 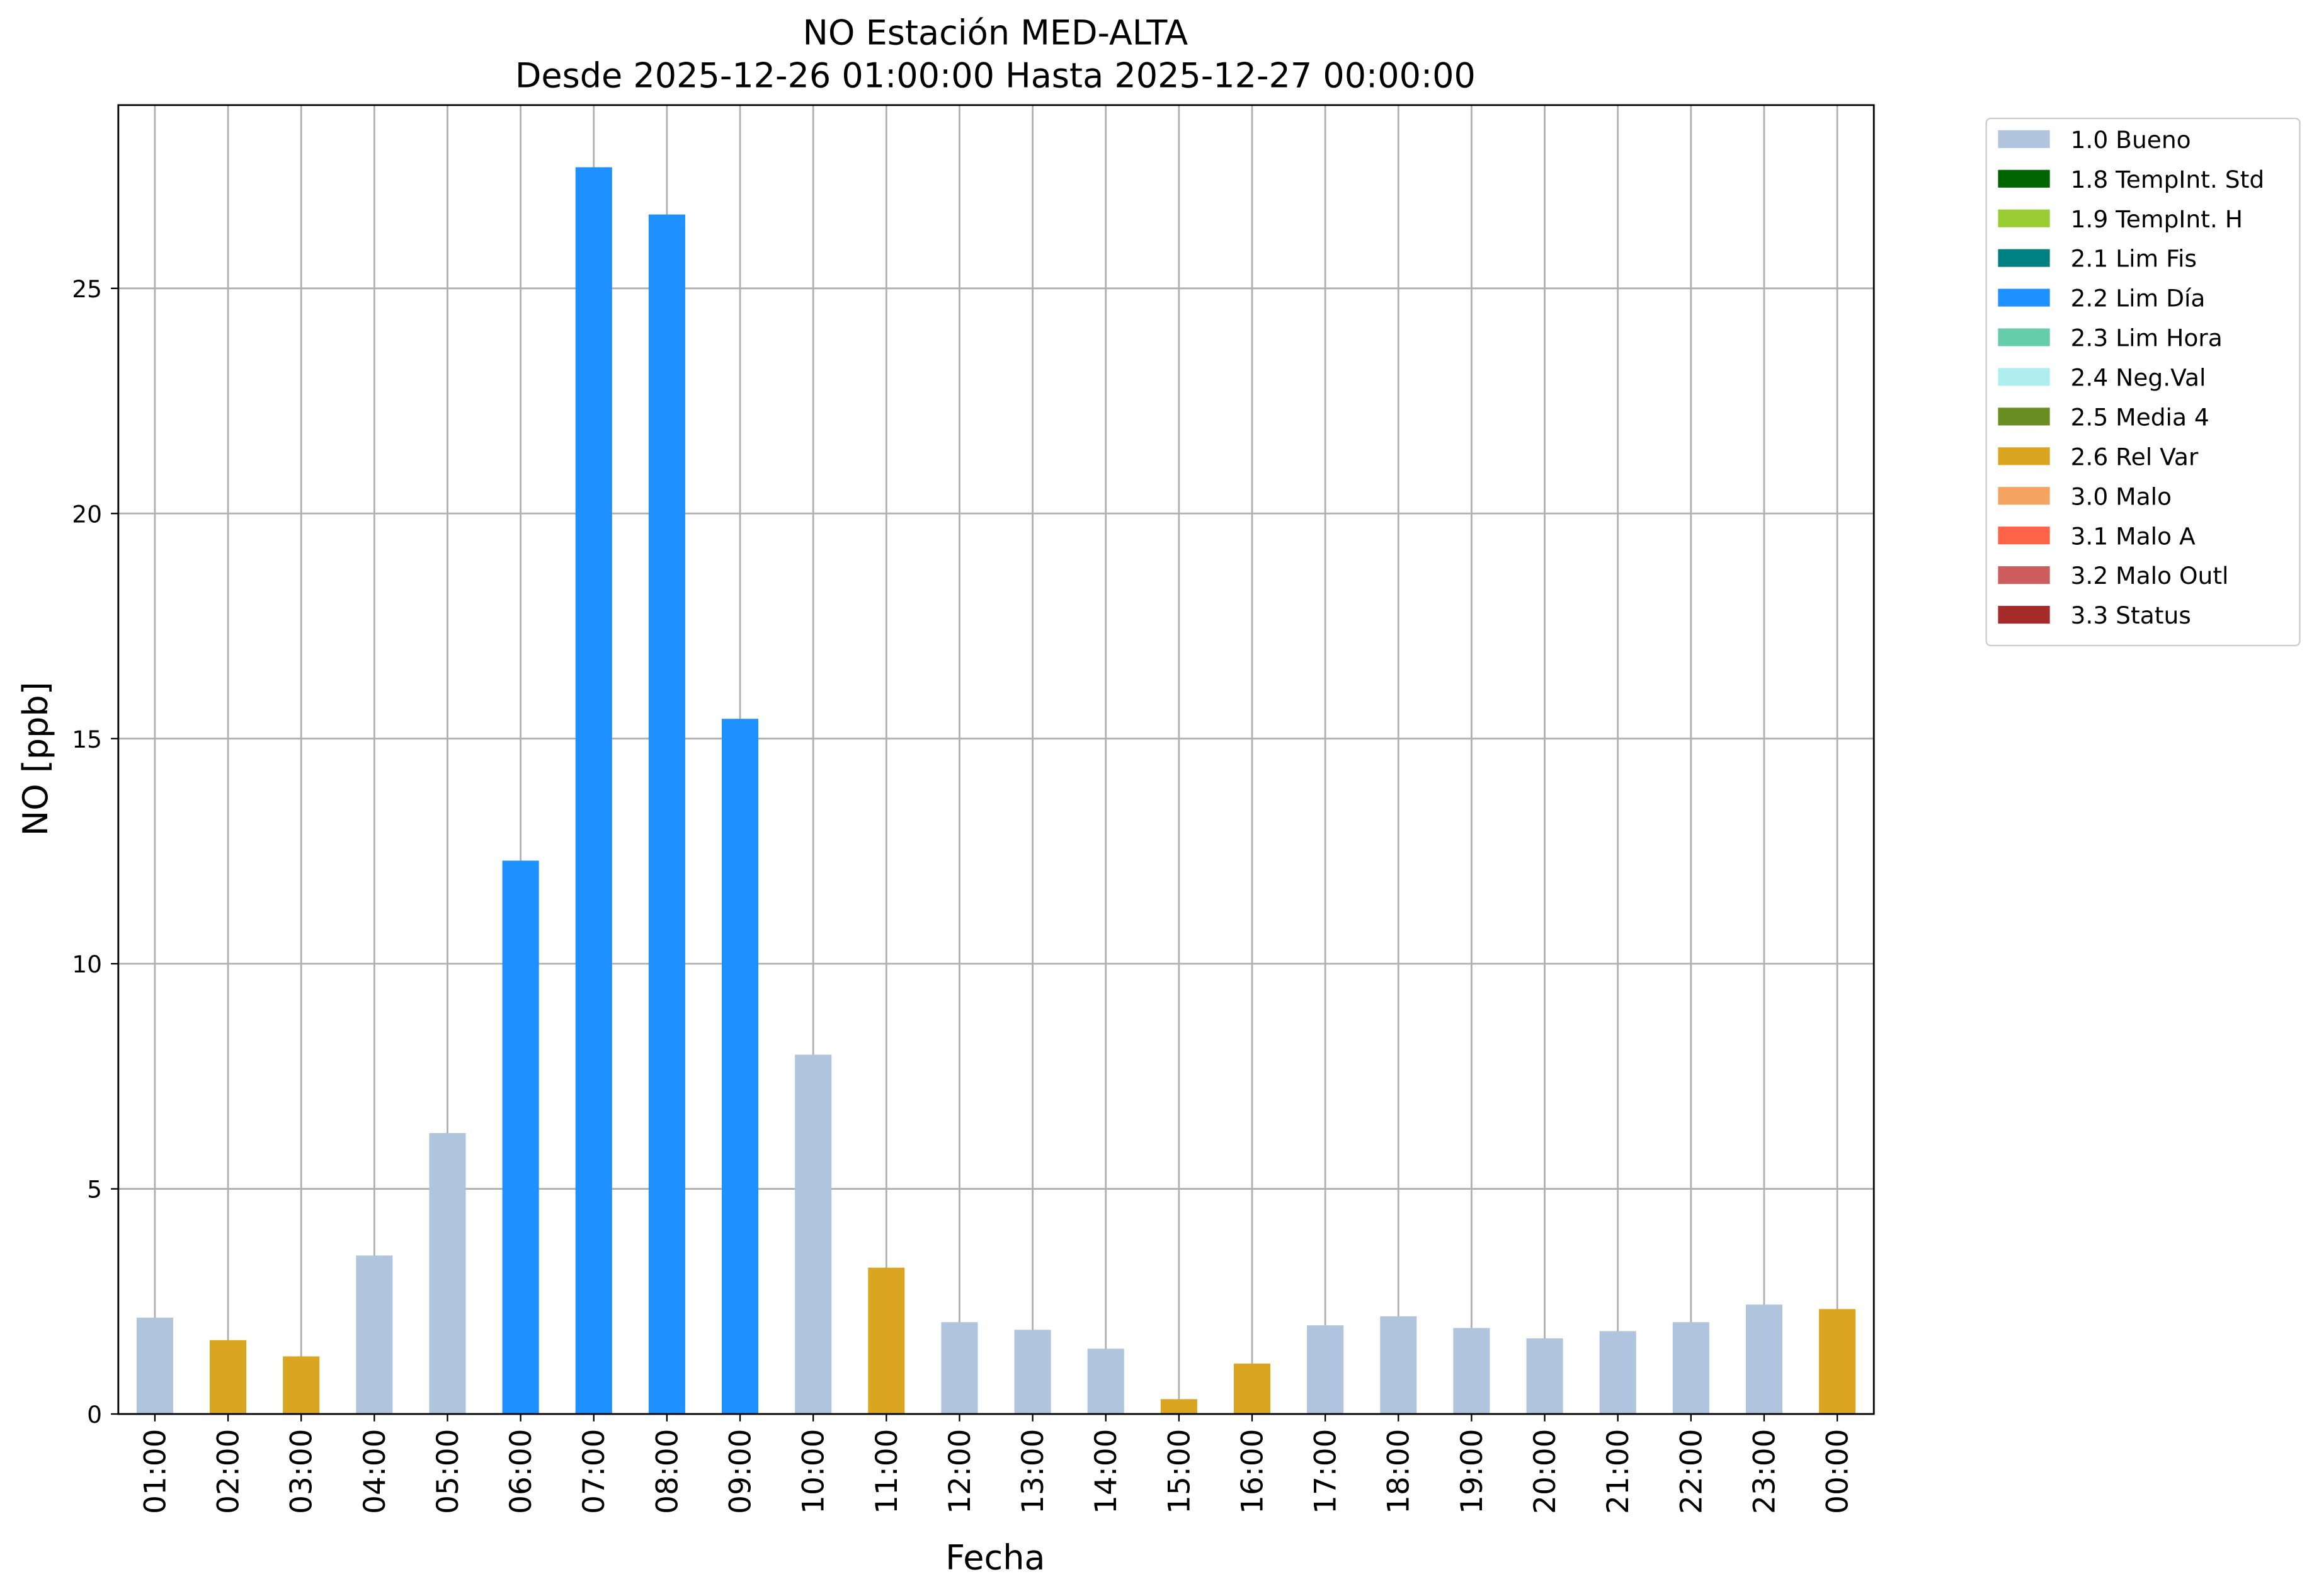 I want to click on x-tick-label: 16:00, so click(x=1252, y=1471).